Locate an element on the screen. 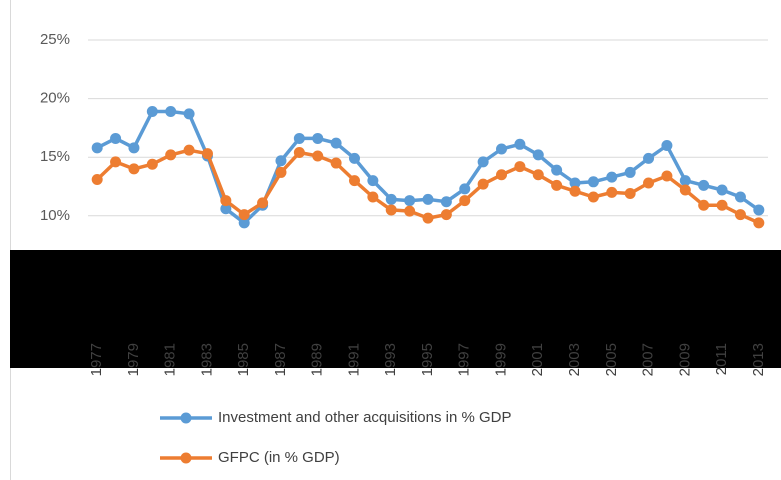  y-tick-label: 10% is located at coordinates (55, 215).